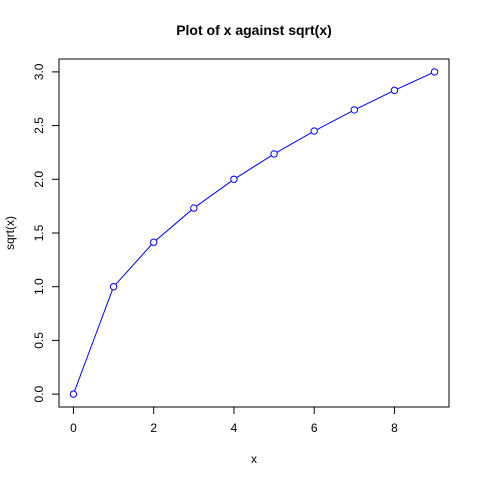  I want to click on y-tick-label: 0.5, so click(39, 340).